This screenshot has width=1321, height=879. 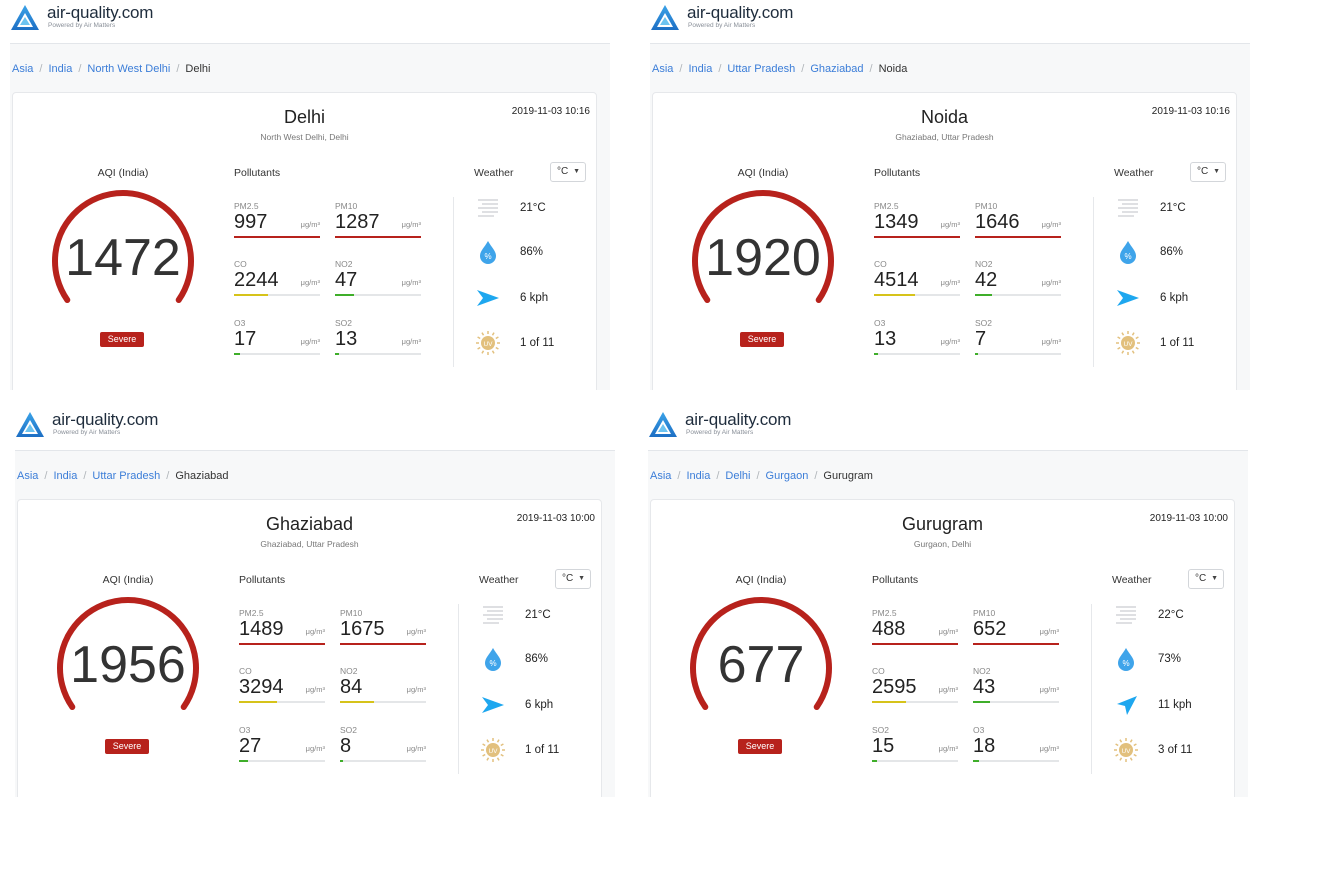 What do you see at coordinates (240, 323) in the screenshot?
I see `pollutant-name: O3` at bounding box center [240, 323].